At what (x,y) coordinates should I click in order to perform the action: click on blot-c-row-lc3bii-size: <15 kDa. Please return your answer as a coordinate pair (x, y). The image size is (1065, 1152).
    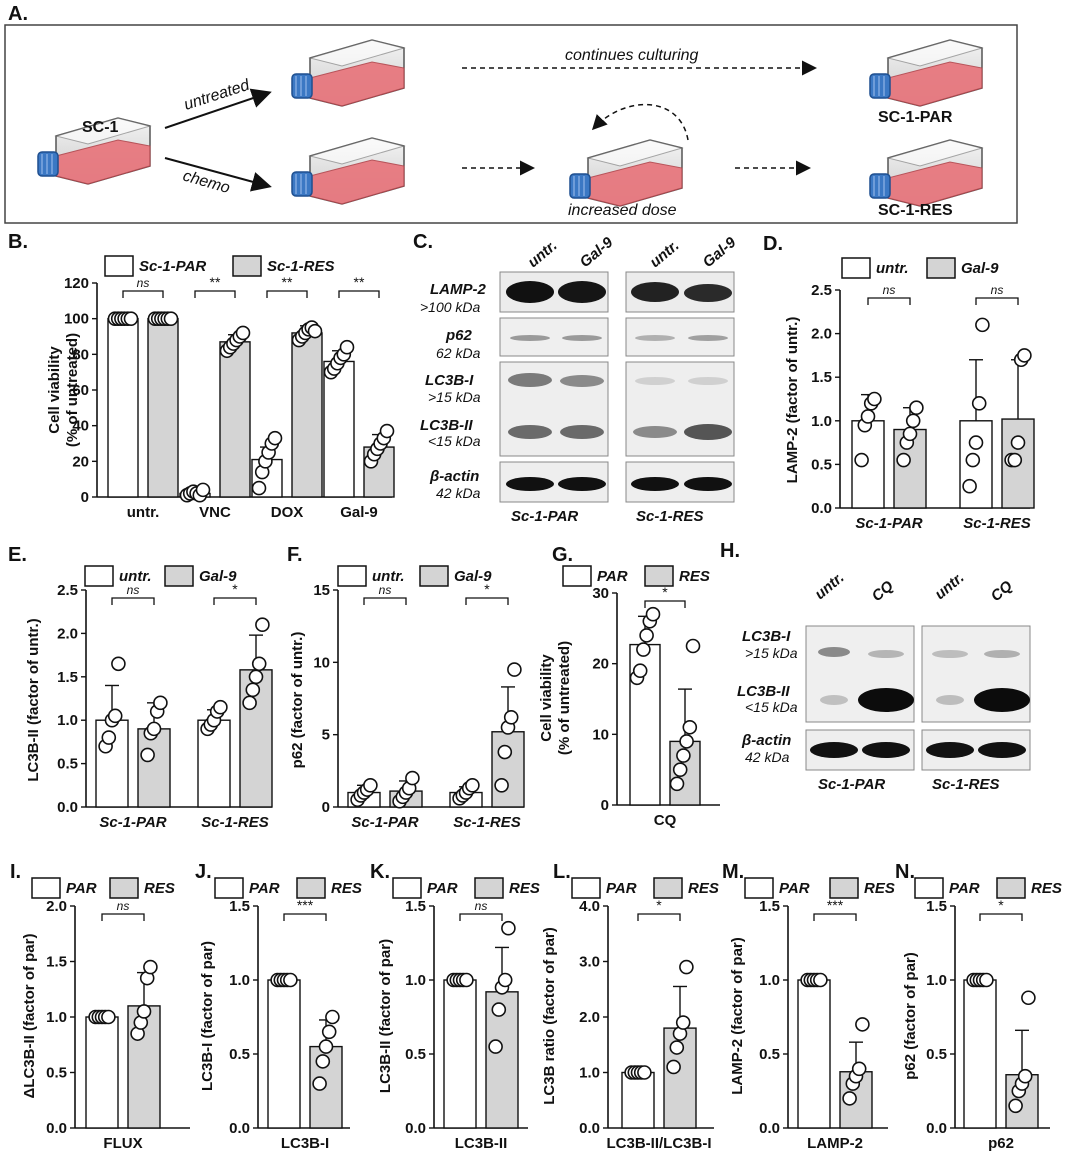
    Looking at the image, I should click on (454, 441).